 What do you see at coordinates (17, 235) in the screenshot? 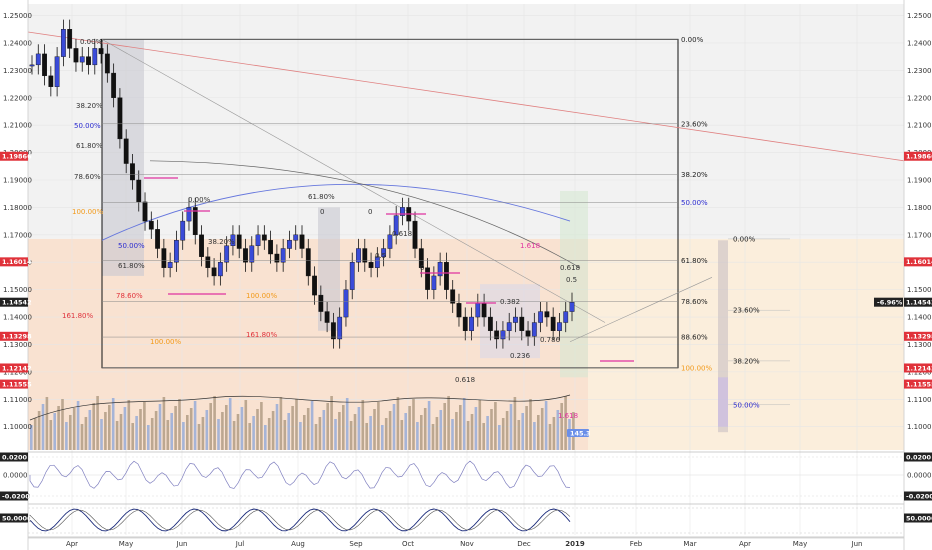
I see `left-price-tick-8: 1.17000` at bounding box center [17, 235].